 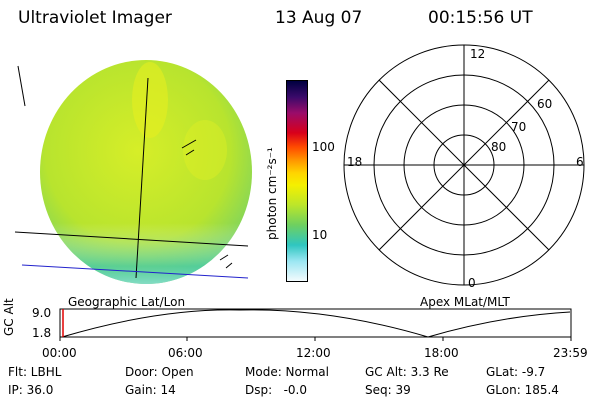 What do you see at coordinates (570, 353) in the screenshot?
I see `timeline-xtick-4: 23:59` at bounding box center [570, 353].